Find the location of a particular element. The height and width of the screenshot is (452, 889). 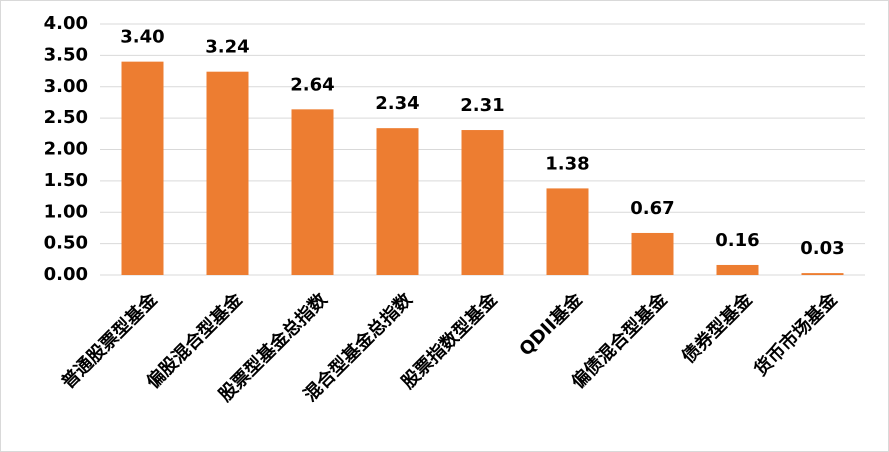

value-label: 2.31 is located at coordinates (482, 105).